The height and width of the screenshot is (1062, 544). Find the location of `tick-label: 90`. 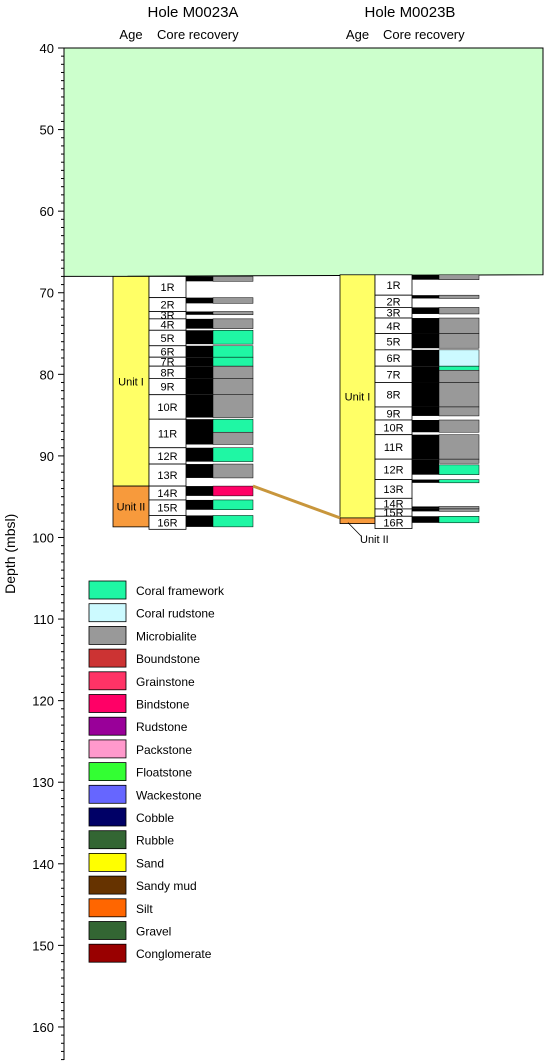

tick-label: 90 is located at coordinates (47, 456).